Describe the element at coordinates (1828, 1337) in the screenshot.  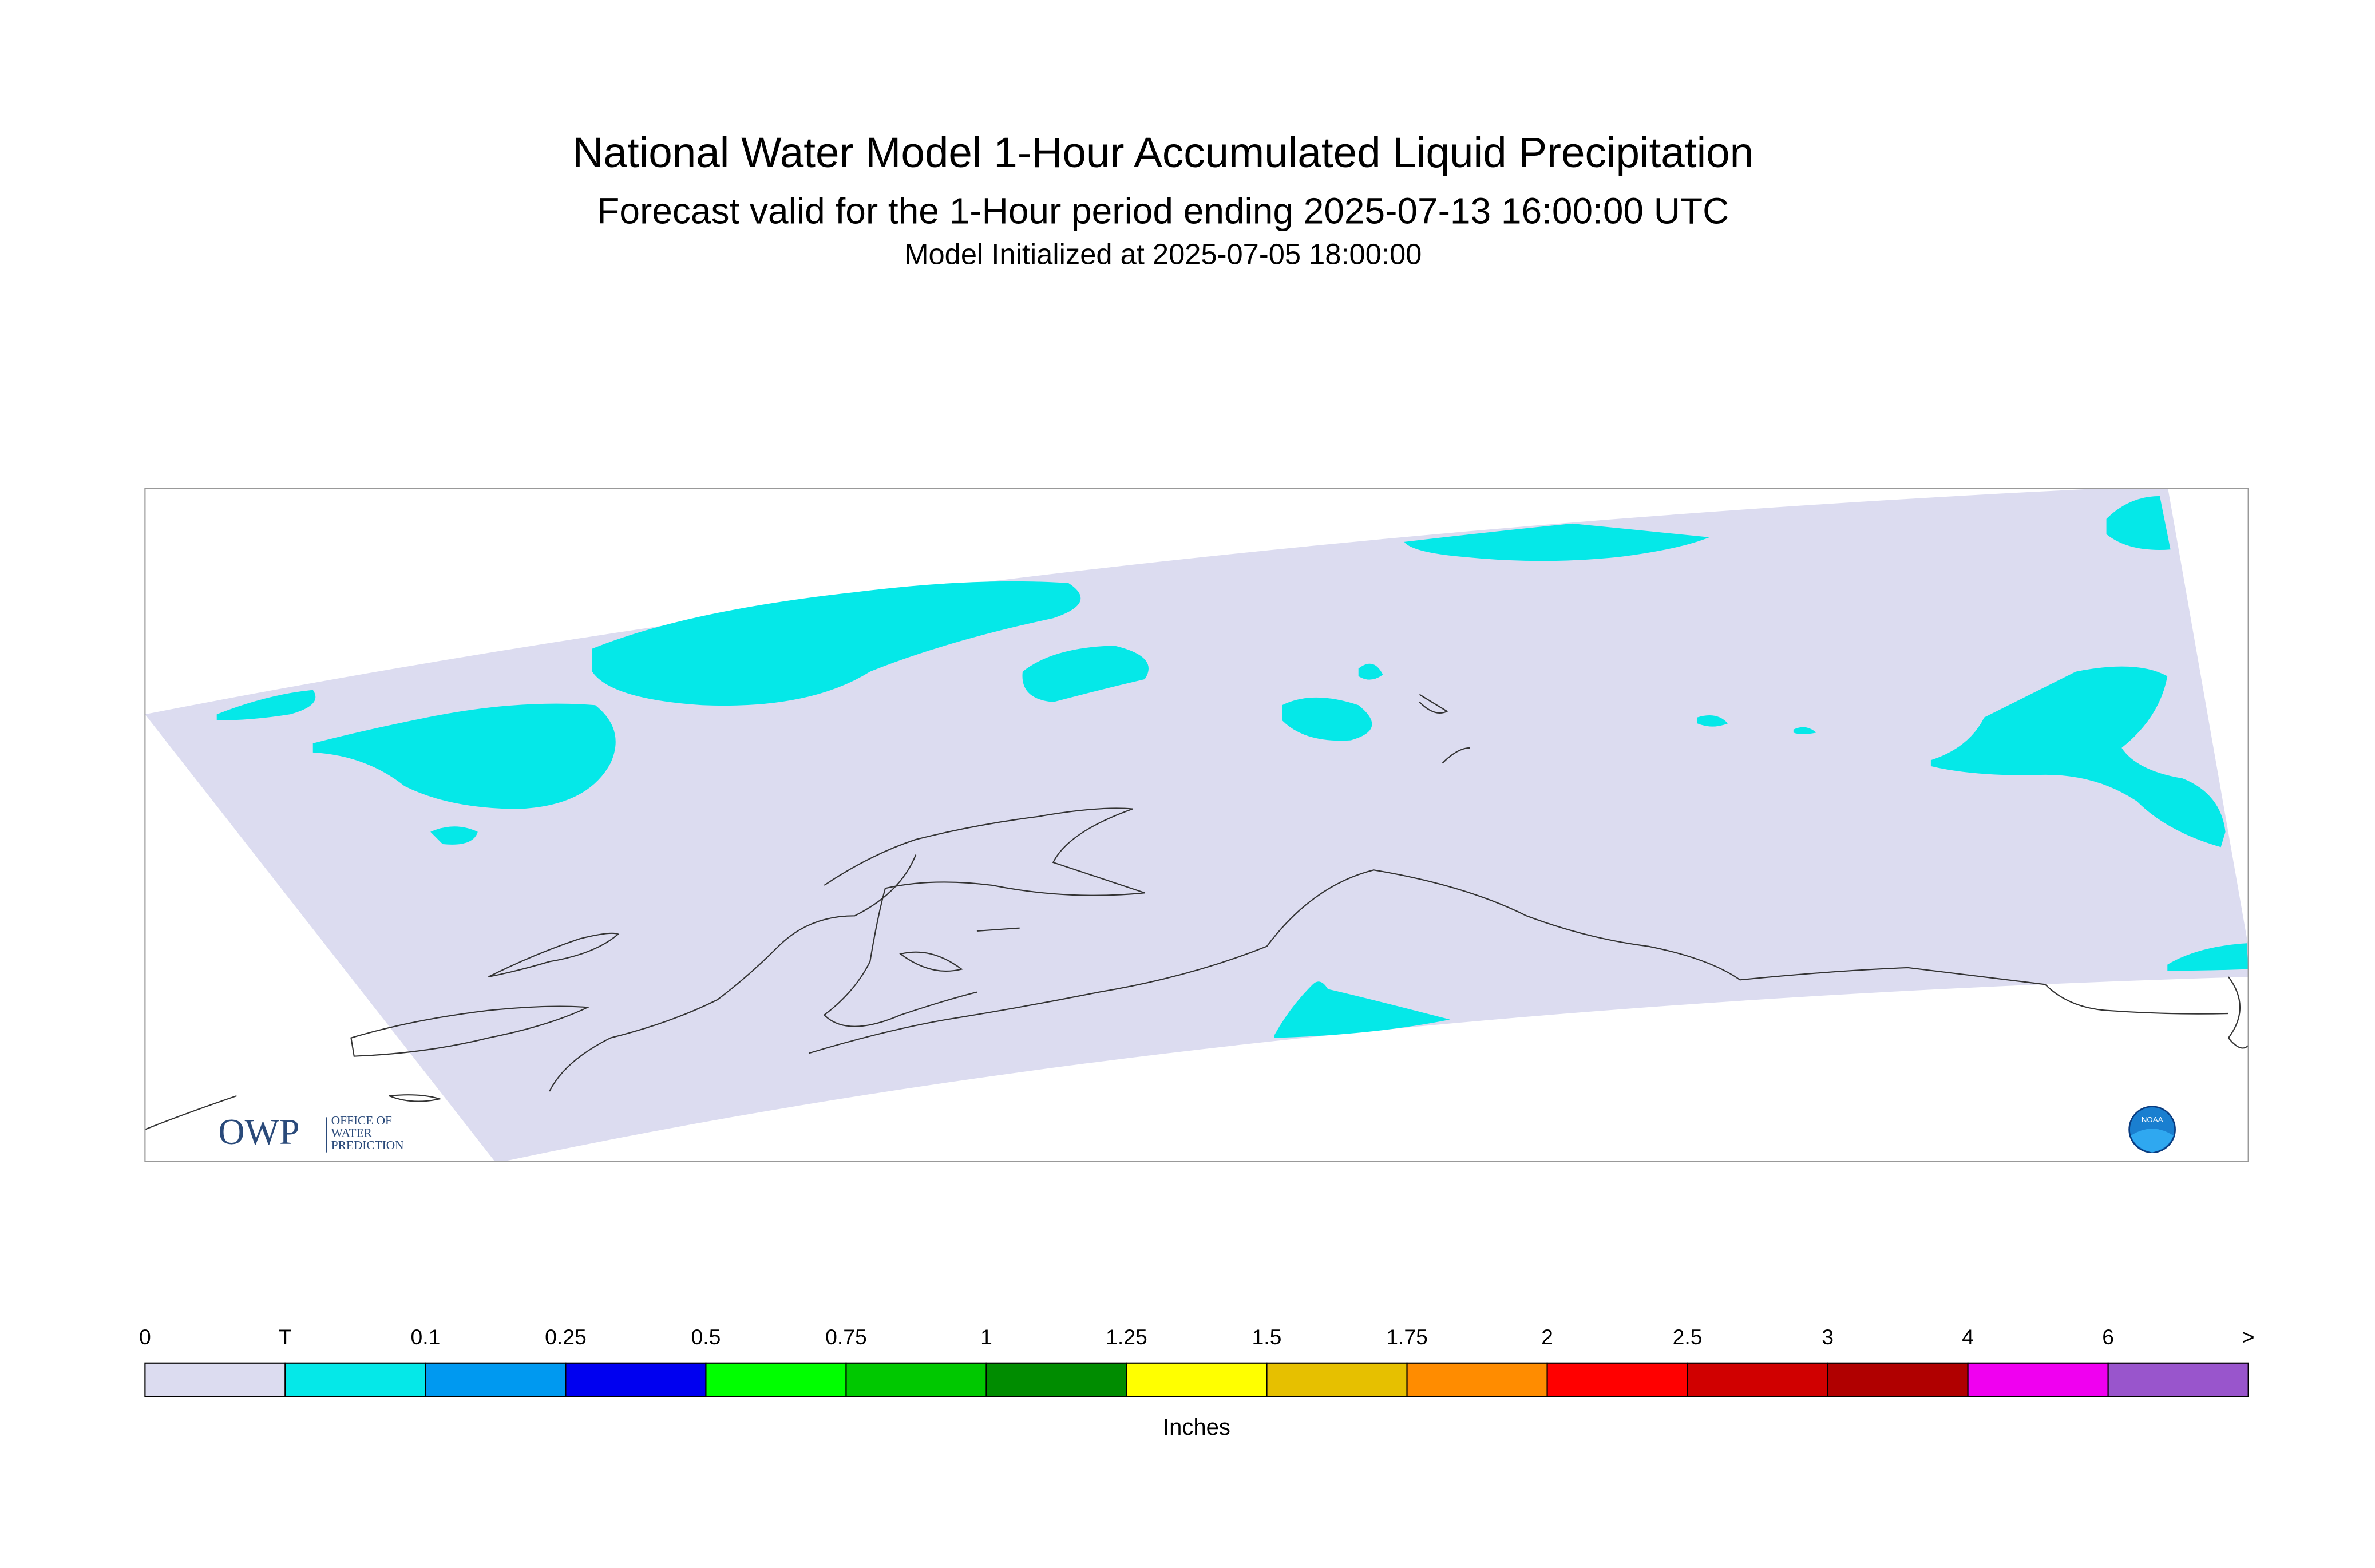
I see `legend-label: 3` at that location.